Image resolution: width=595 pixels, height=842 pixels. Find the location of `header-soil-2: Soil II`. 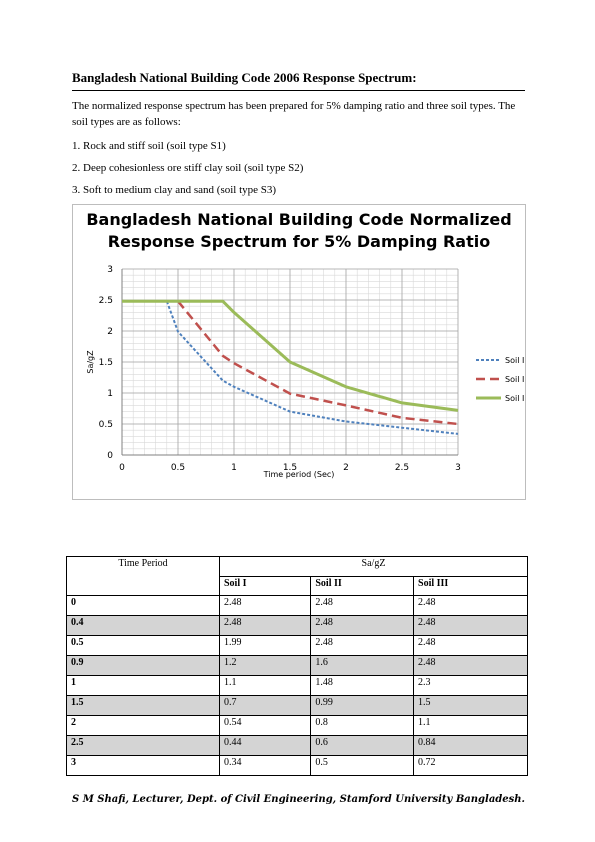

header-soil-2: Soil II is located at coordinates (362, 585).